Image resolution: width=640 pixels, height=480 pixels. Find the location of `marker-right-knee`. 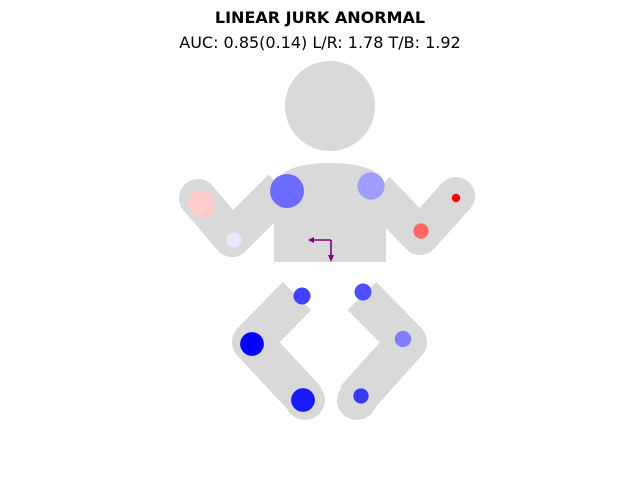

marker-right-knee is located at coordinates (252, 344).